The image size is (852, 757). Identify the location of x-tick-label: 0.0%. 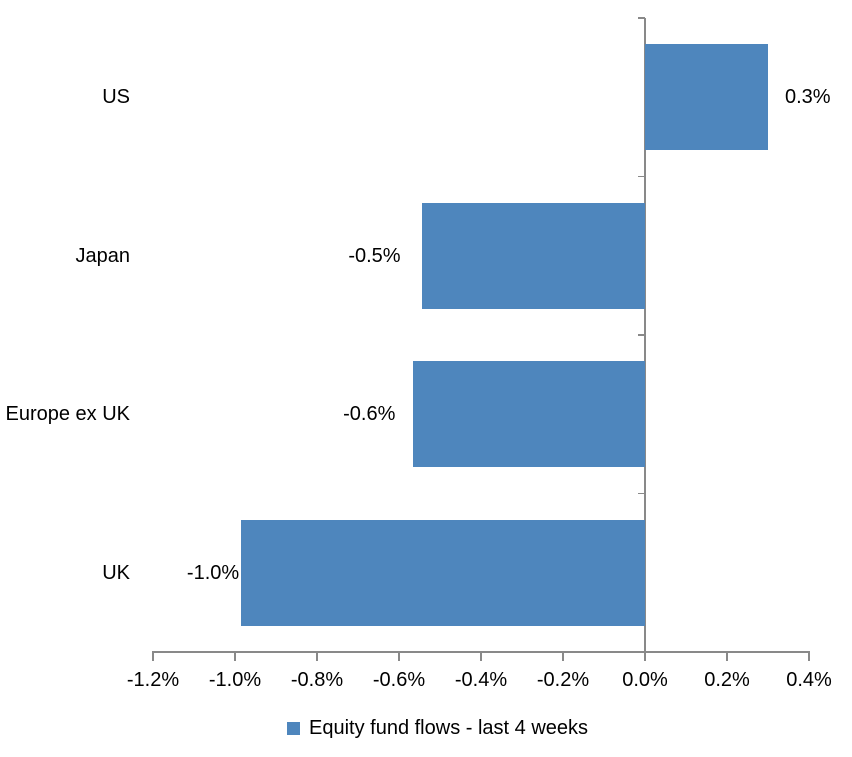
(645, 680).